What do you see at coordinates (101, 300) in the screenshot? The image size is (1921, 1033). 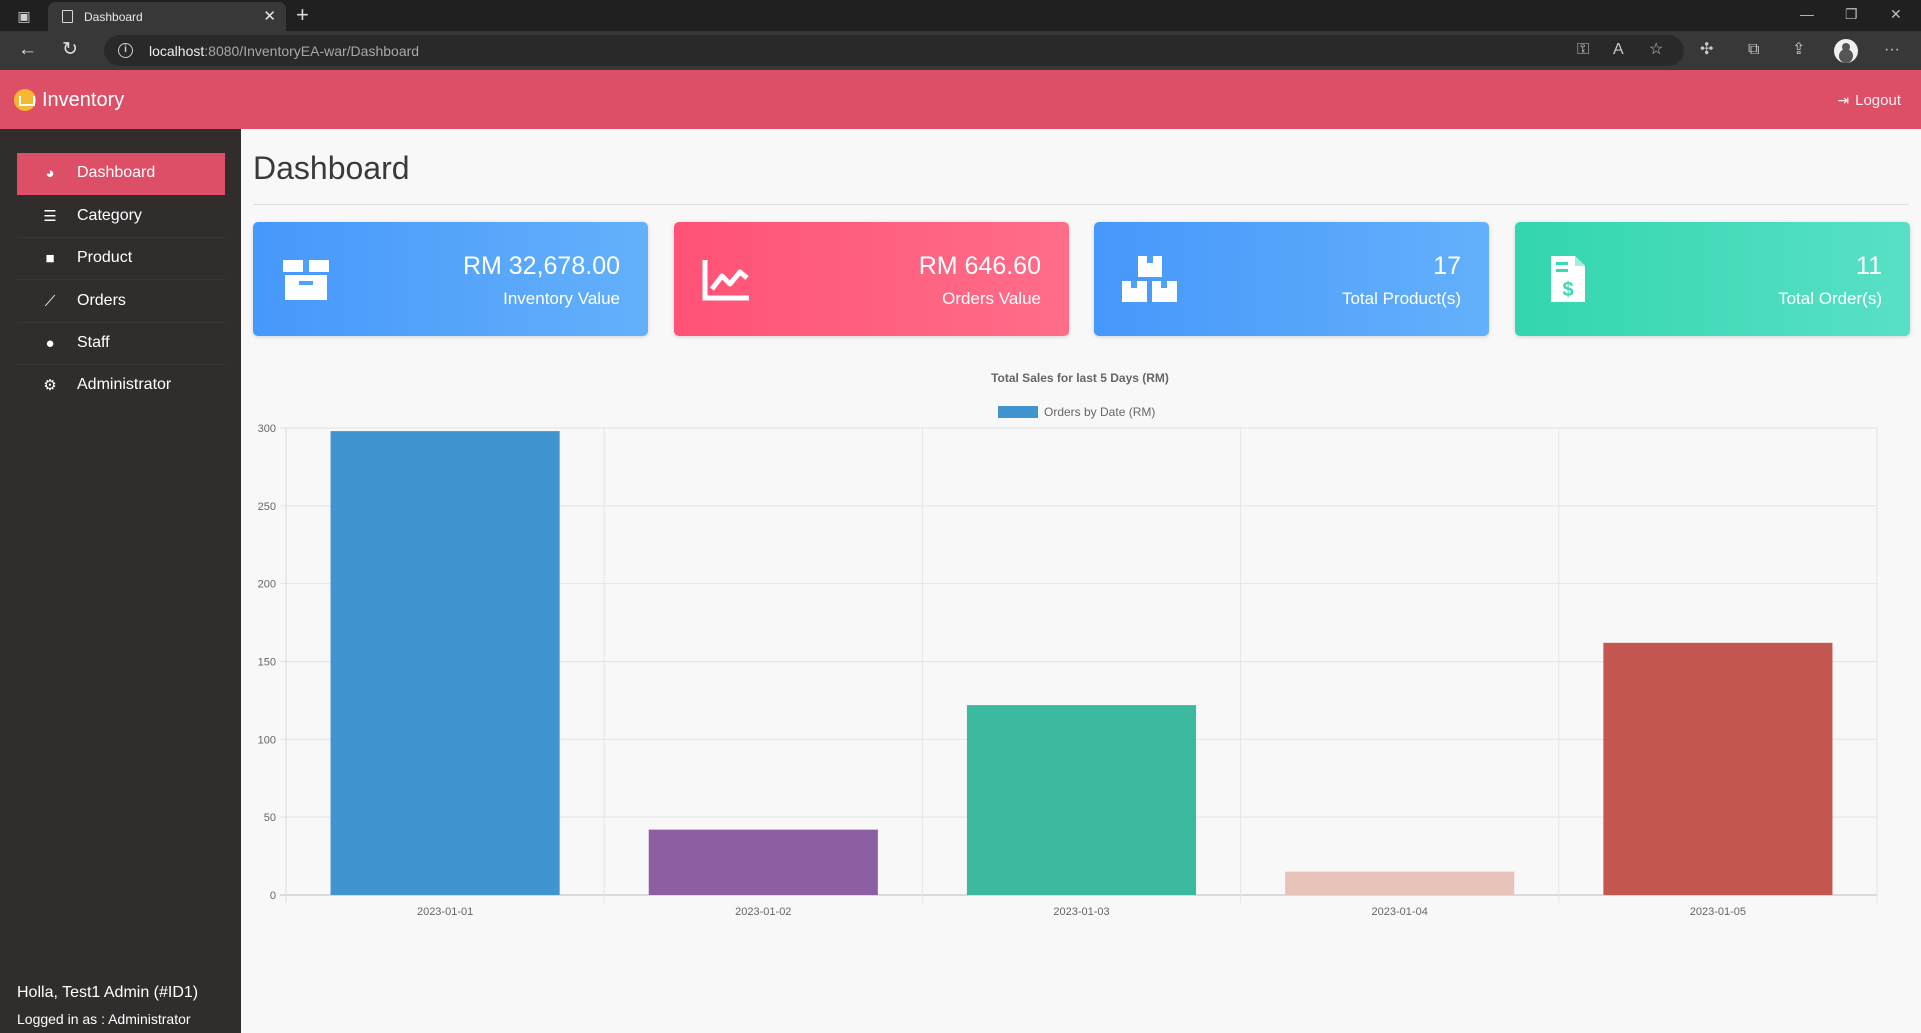 I see `sidebar-item-label: Orders` at bounding box center [101, 300].